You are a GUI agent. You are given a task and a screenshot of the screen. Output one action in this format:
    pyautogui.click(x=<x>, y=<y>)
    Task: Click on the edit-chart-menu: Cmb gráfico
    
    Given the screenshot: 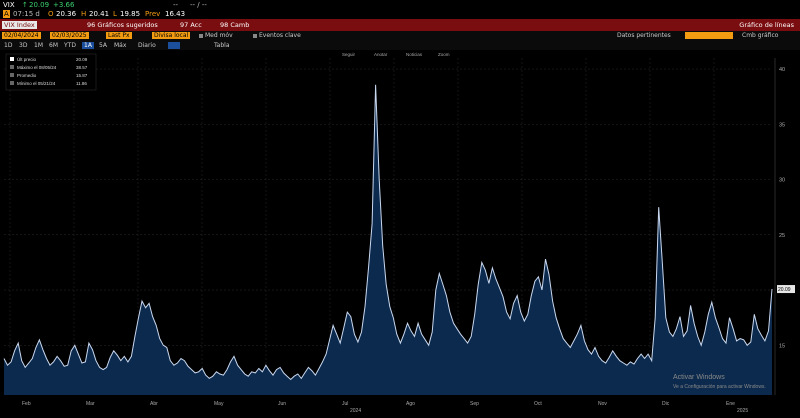 What is the action you would take?
    pyautogui.click(x=760, y=35)
    